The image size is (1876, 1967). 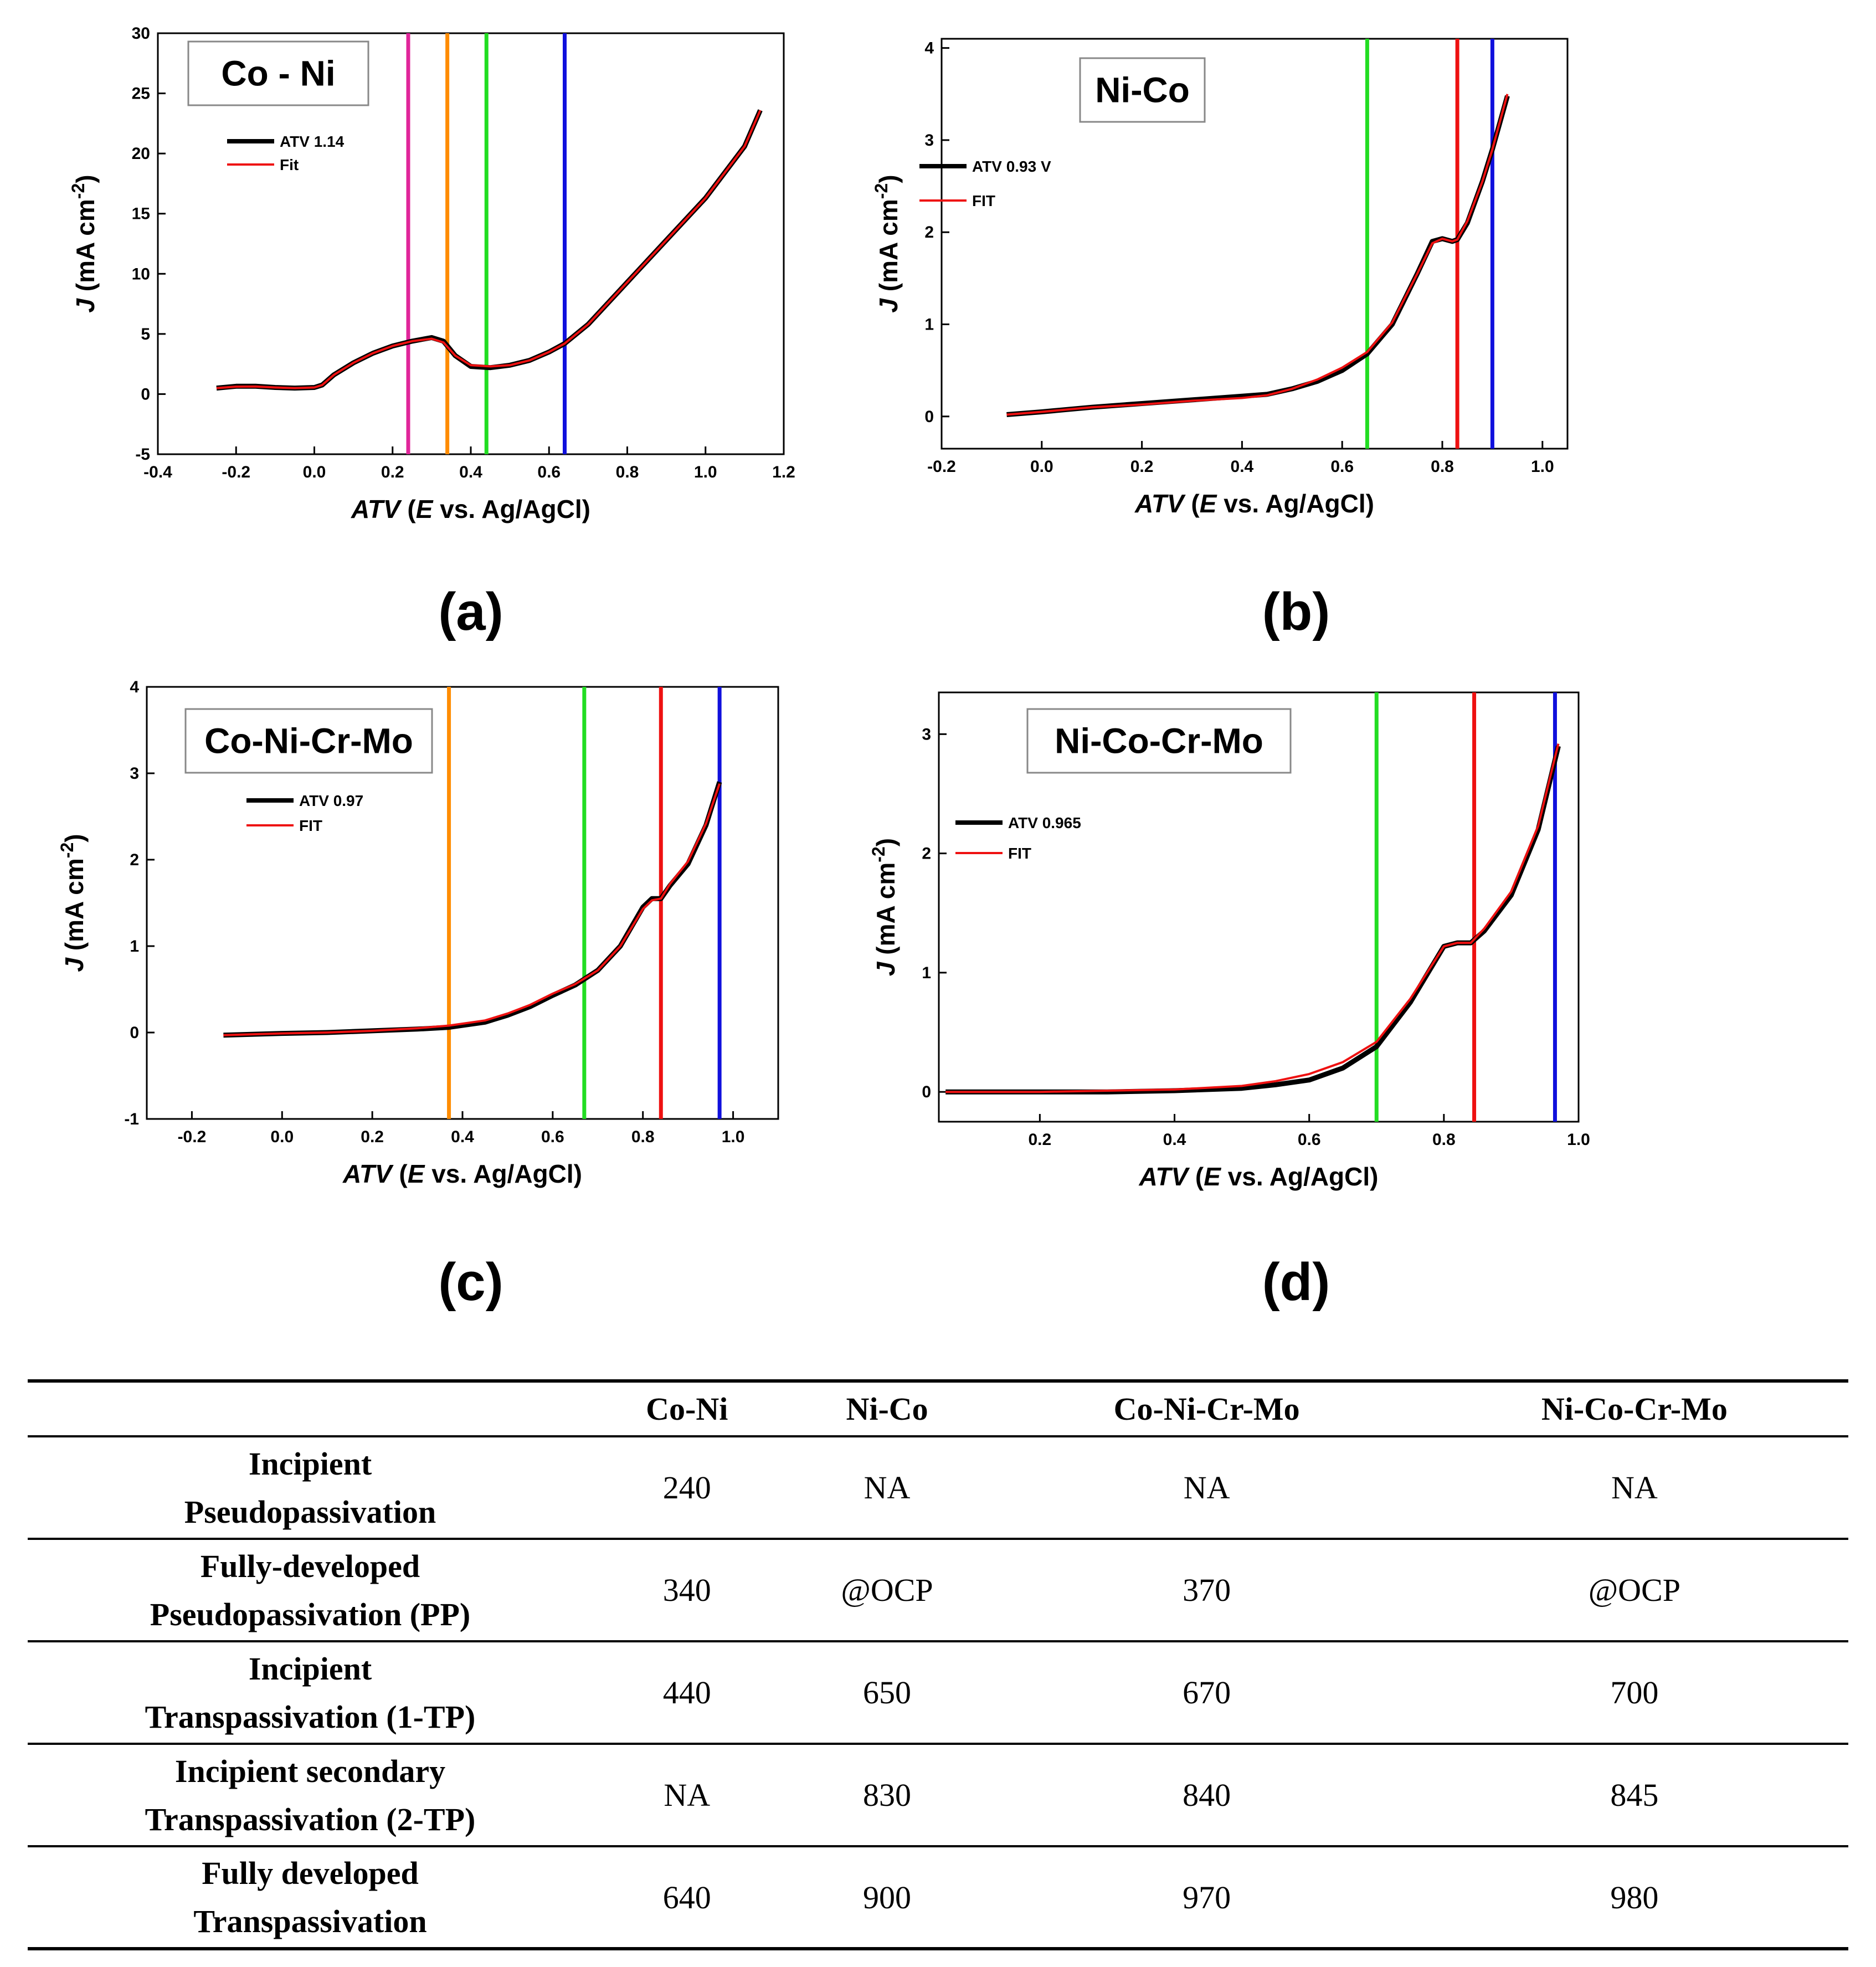 What do you see at coordinates (310, 1921) in the screenshot?
I see `row-header-line: Transpassivation` at bounding box center [310, 1921].